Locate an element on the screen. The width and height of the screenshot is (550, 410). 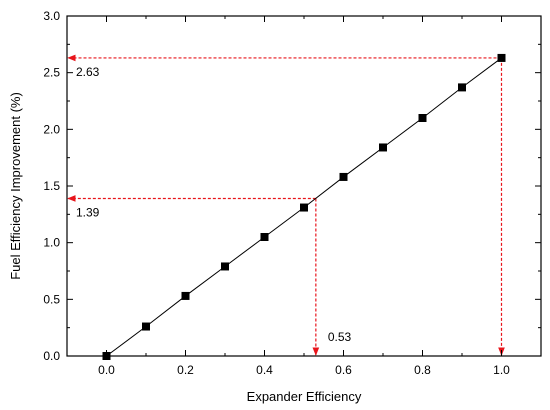
x-tick-label: 0.0 is located at coordinates (106, 370).